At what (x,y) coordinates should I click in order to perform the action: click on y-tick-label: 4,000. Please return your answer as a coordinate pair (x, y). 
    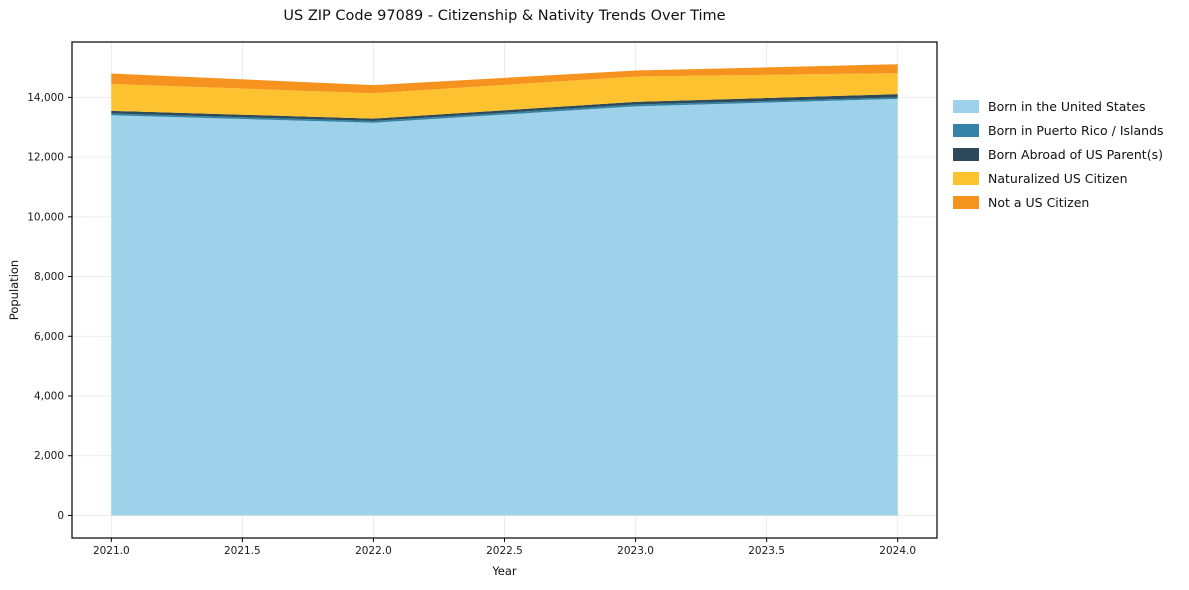
    Looking at the image, I should click on (49, 397).